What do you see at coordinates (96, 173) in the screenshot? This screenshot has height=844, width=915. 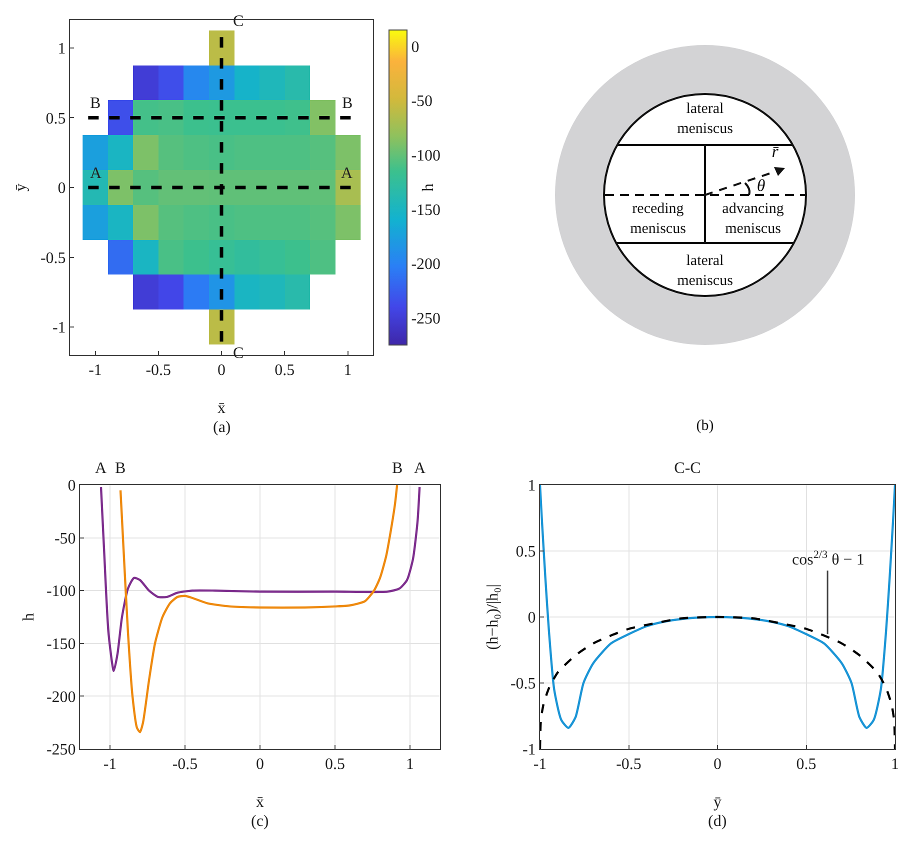 I see `ref-line-label: A` at bounding box center [96, 173].